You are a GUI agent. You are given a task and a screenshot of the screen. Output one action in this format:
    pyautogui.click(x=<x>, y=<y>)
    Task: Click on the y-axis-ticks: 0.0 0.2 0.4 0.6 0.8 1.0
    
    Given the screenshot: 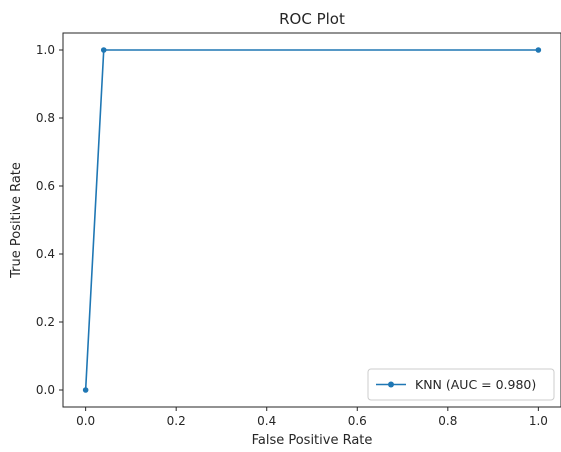 What is the action you would take?
    pyautogui.click(x=49, y=220)
    